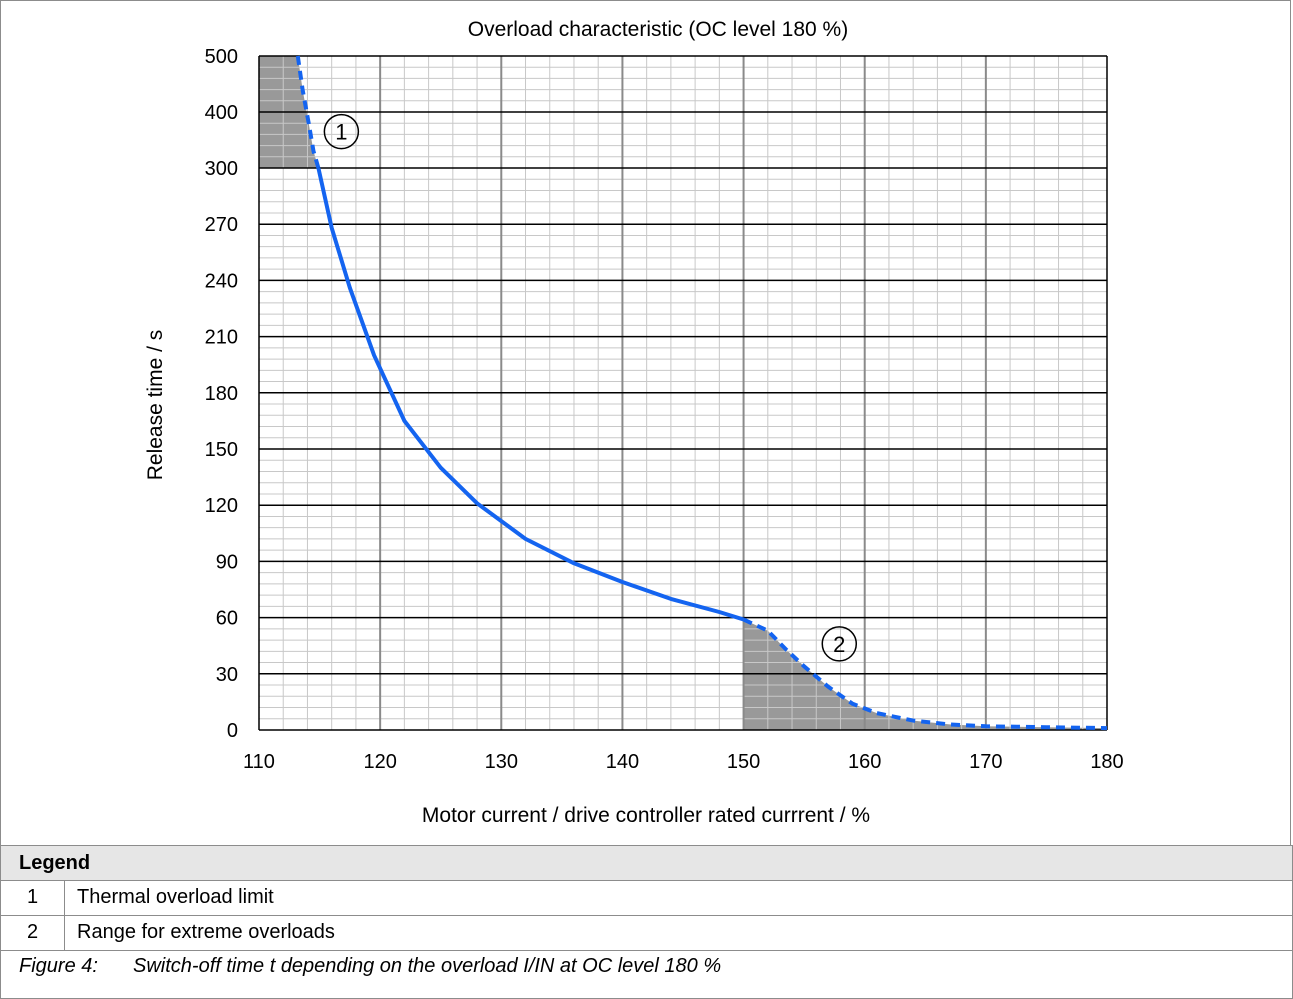 The height and width of the screenshot is (999, 1293). I want to click on figure-label: Figure 4:, so click(76, 966).